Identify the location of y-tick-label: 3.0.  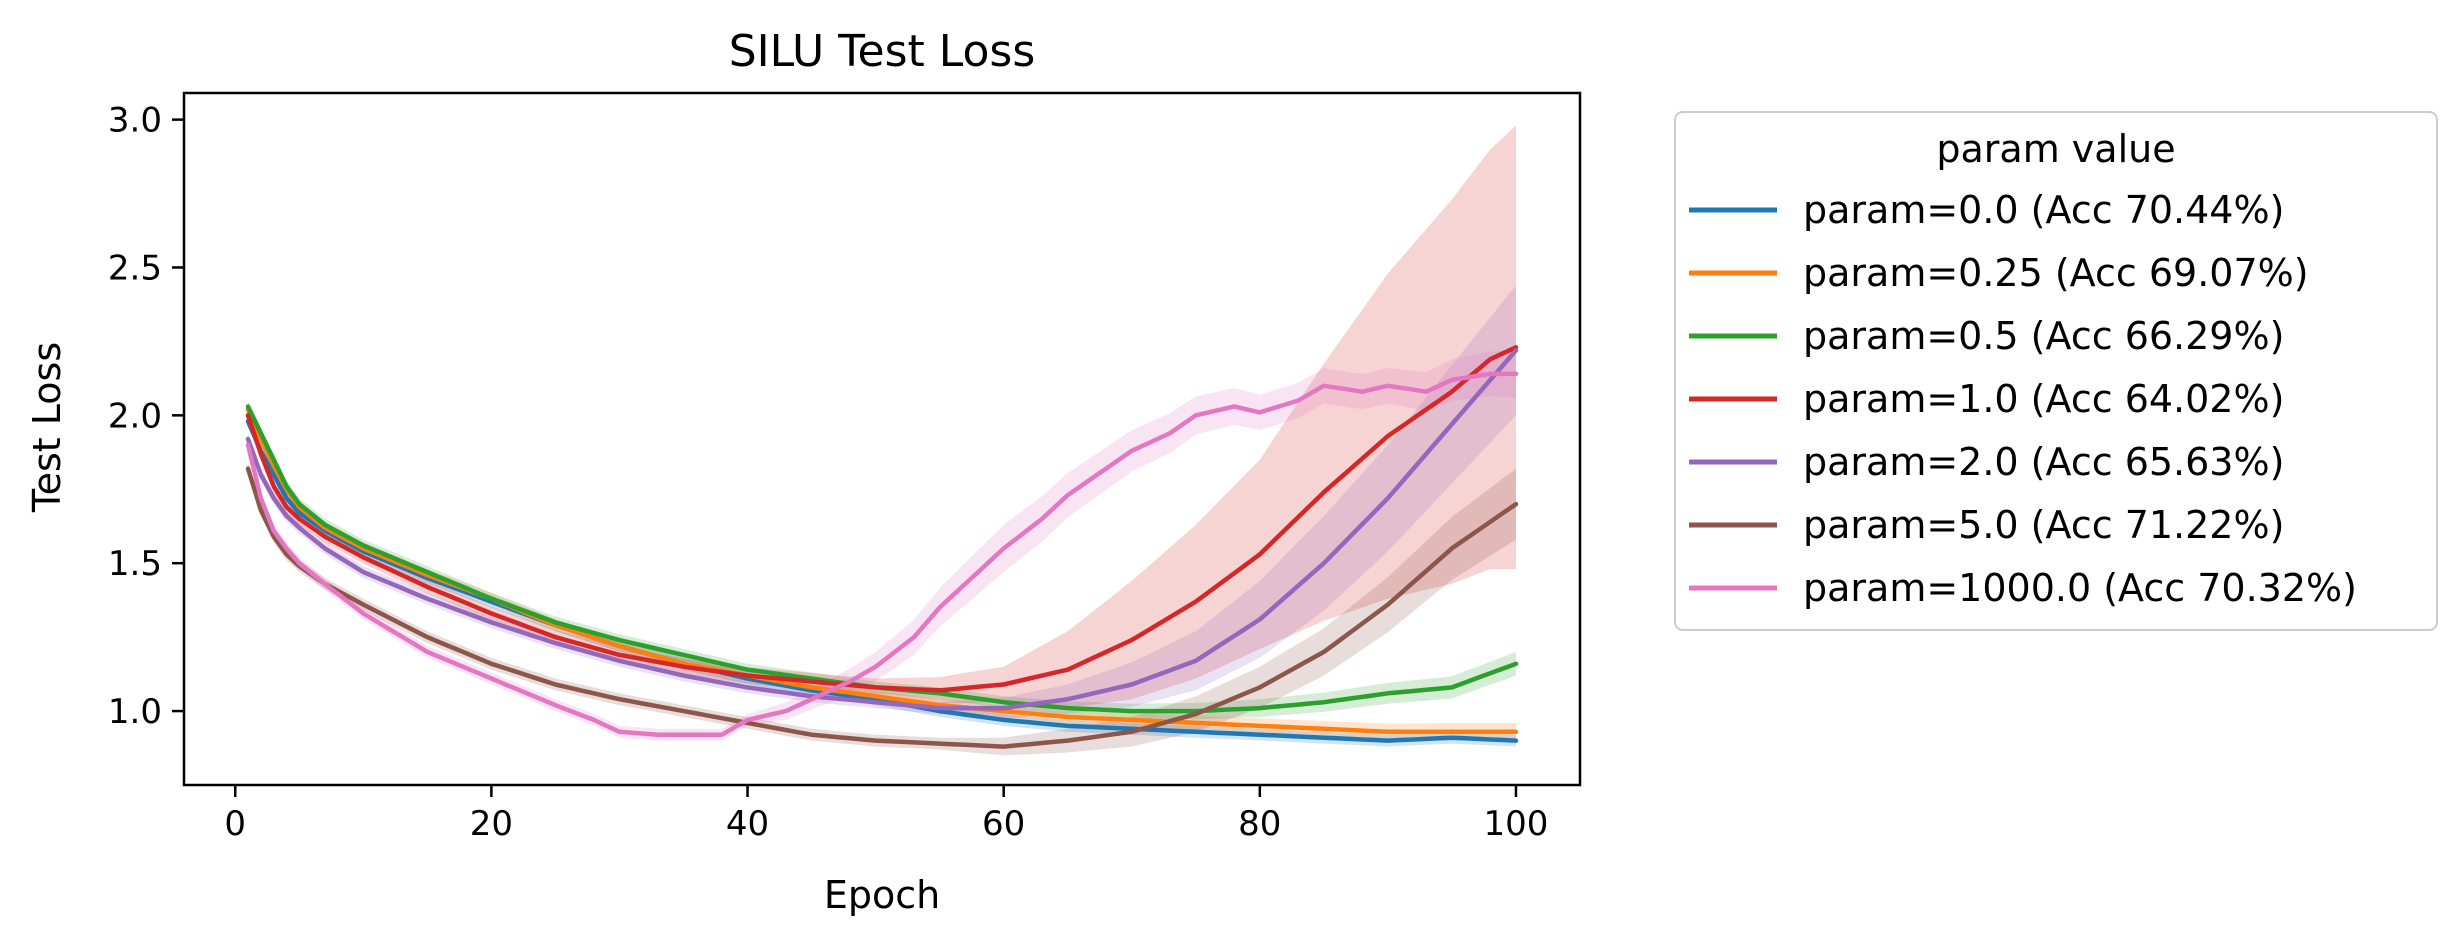
(135, 121).